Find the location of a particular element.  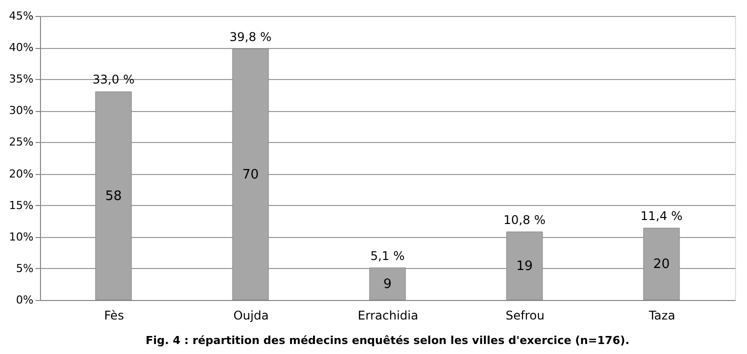

y-tick-label: 20% is located at coordinates (21, 173).